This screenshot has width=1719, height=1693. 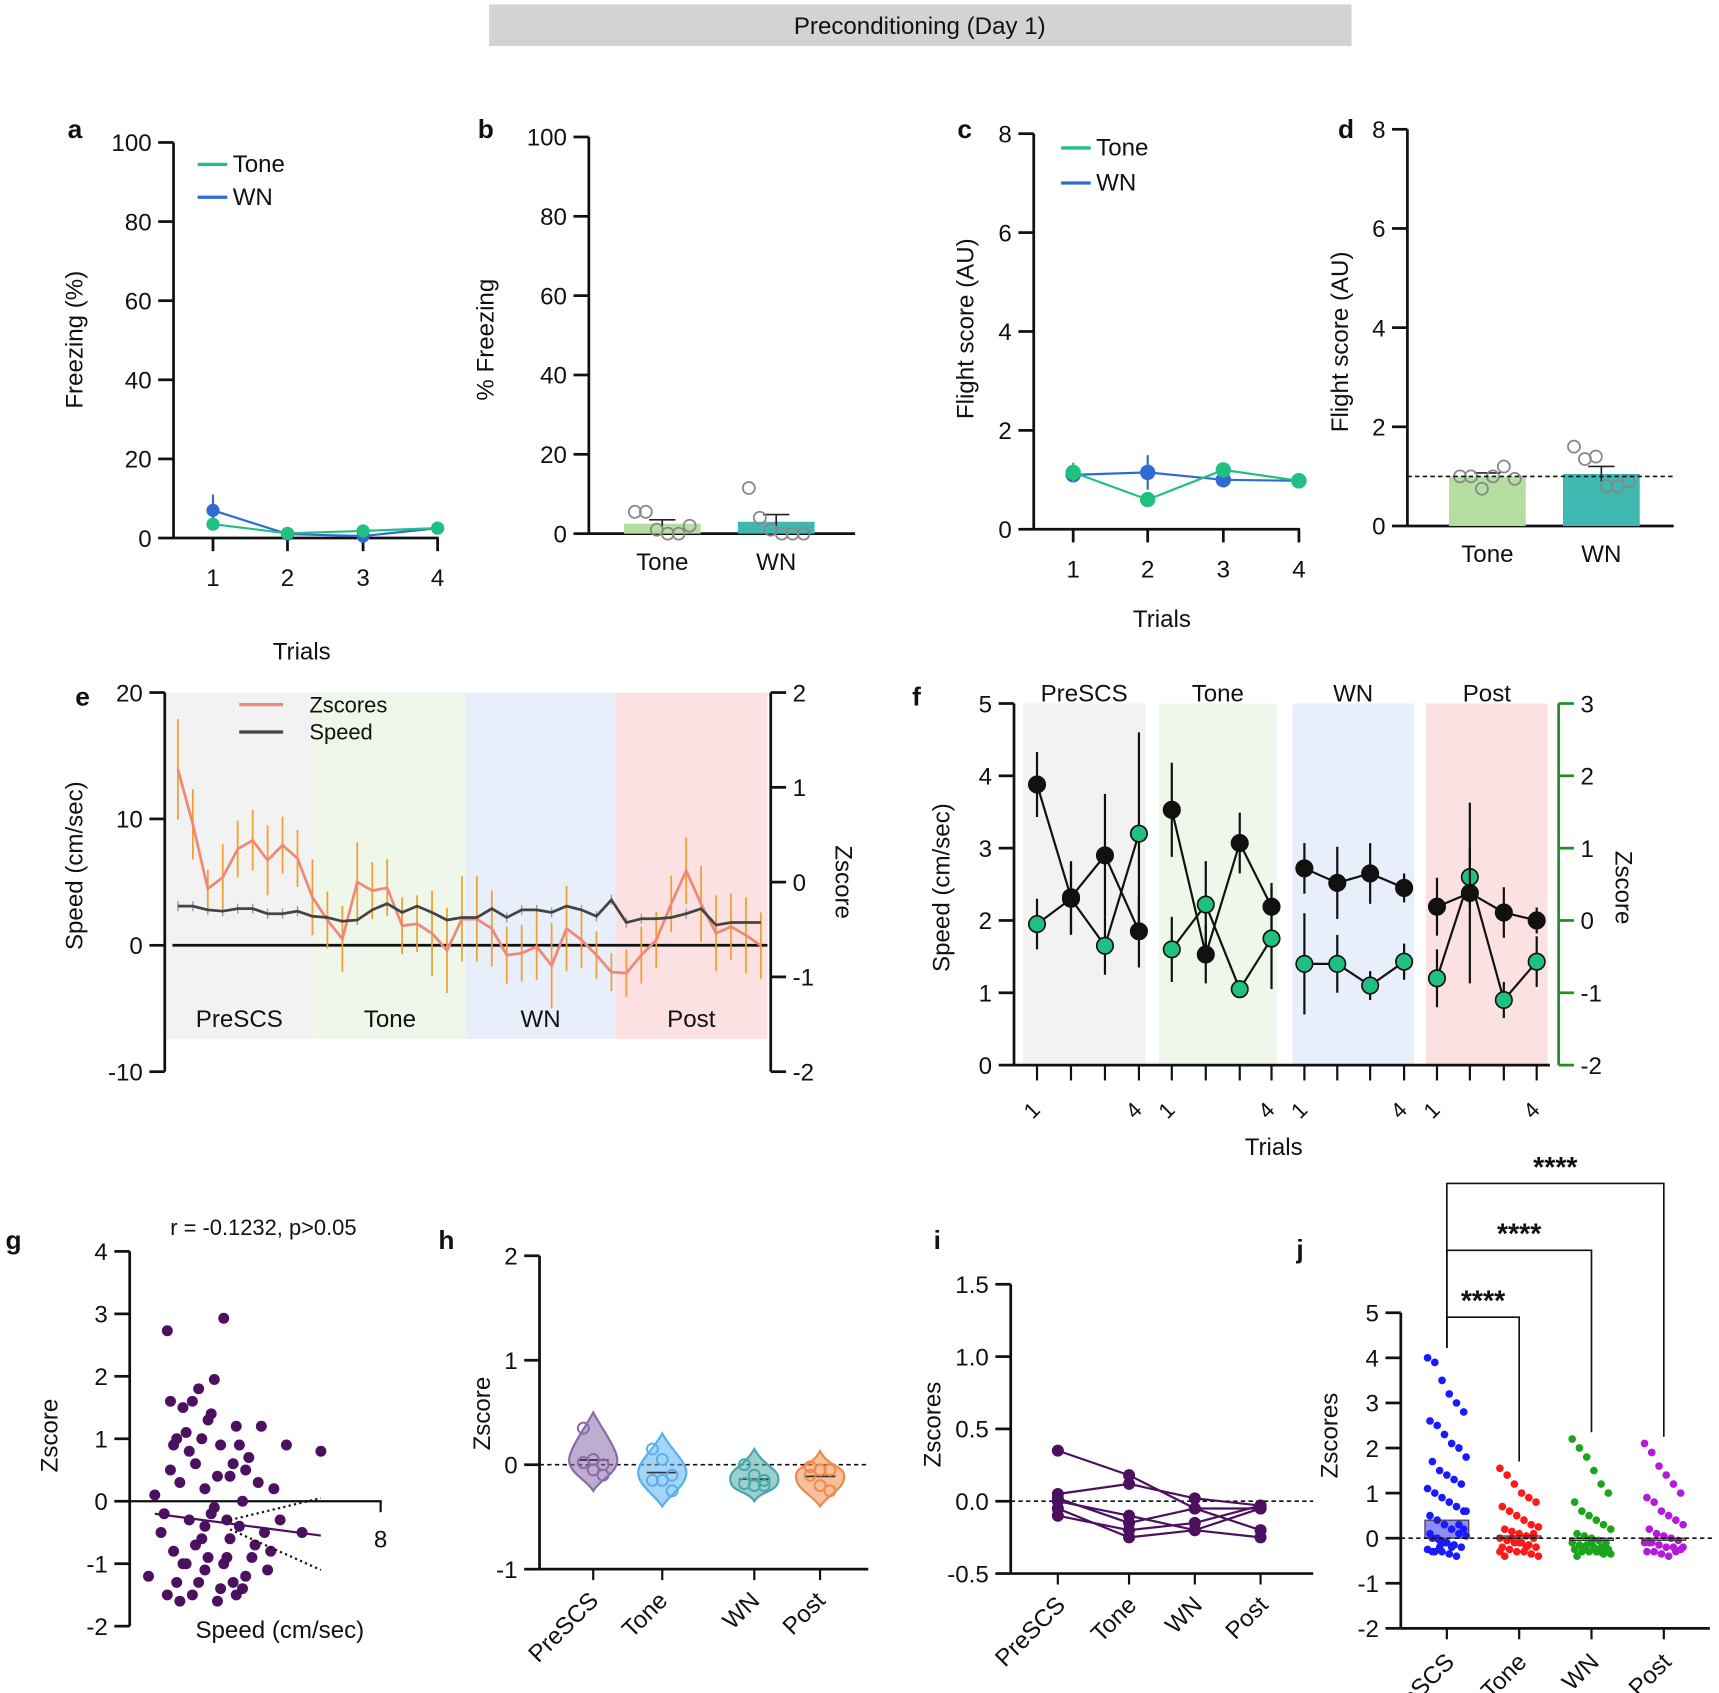 What do you see at coordinates (275, 1549) in the screenshot?
I see `g-ci-lower` at bounding box center [275, 1549].